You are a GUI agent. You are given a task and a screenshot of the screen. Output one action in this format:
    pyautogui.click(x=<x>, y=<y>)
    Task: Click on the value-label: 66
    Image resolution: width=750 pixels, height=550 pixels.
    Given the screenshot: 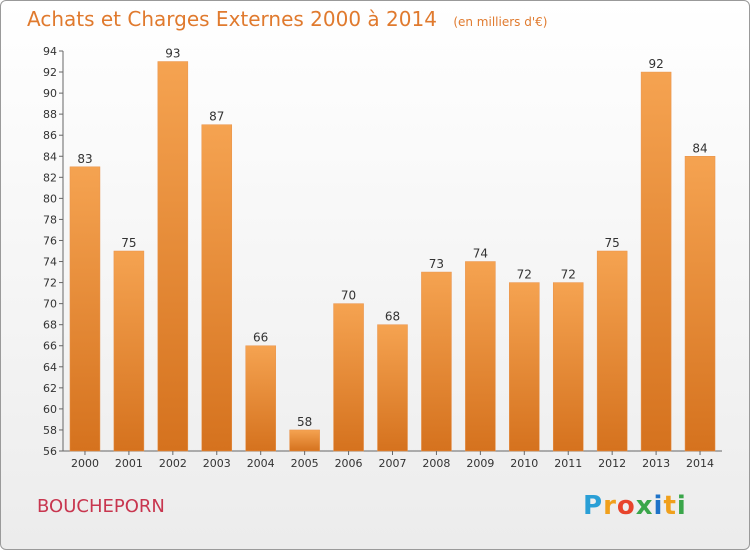 What is the action you would take?
    pyautogui.click(x=260, y=338)
    